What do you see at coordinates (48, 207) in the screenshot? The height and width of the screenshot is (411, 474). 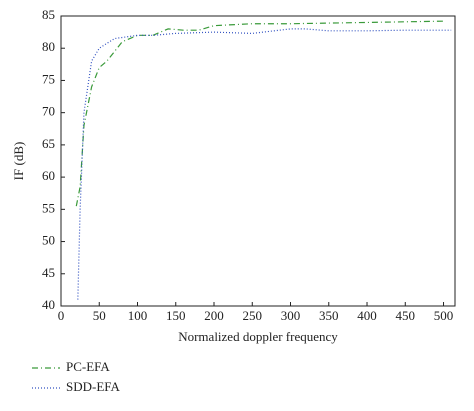 I see `y-tick-label: 55` at bounding box center [48, 207].